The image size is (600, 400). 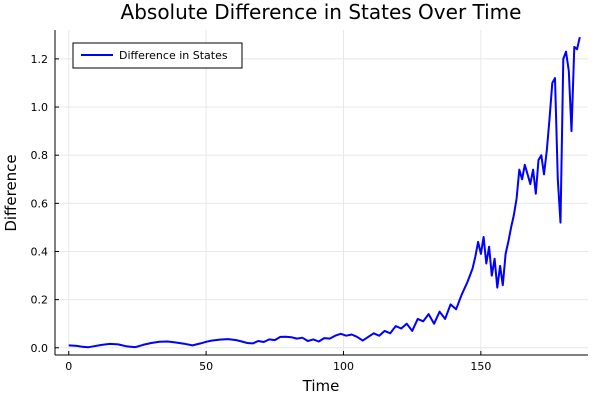 I want to click on y-tick-label: 0.2, so click(x=40, y=300).